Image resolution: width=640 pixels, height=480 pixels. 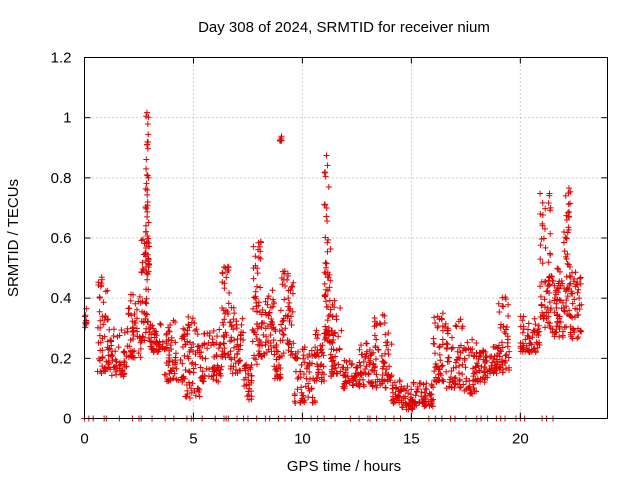 What do you see at coordinates (67, 118) in the screenshot?
I see `y-tick-label: 1` at bounding box center [67, 118].